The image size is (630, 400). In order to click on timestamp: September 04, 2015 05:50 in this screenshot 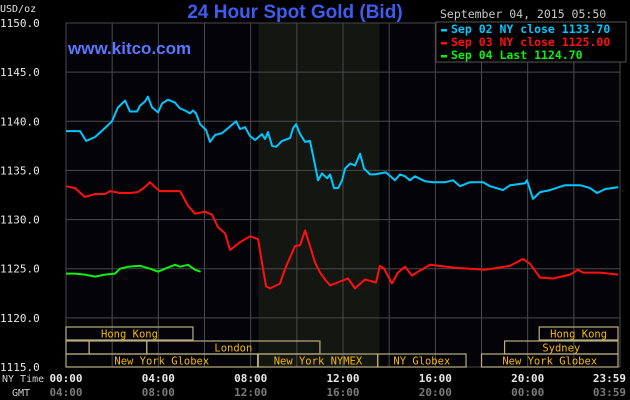, I will do `click(523, 14)`.